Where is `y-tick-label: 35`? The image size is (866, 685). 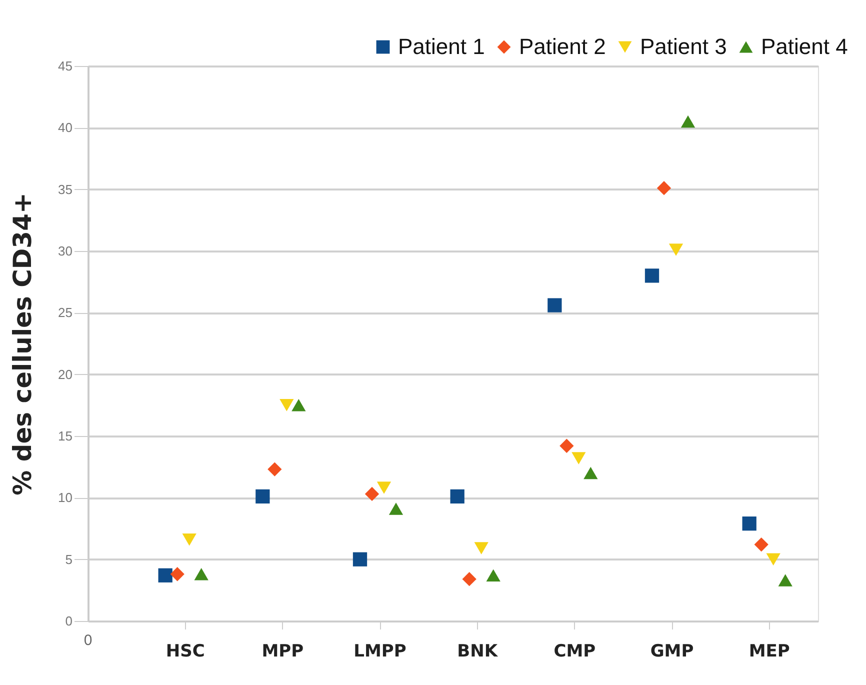 y-tick-label: 35 is located at coordinates (65, 189).